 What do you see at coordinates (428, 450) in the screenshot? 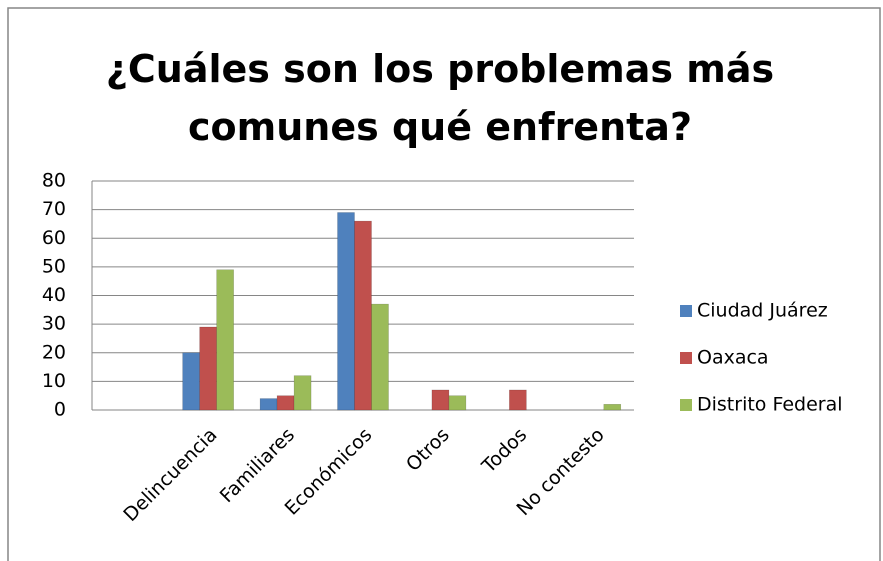
I see `x-tick-label: Otros` at bounding box center [428, 450].